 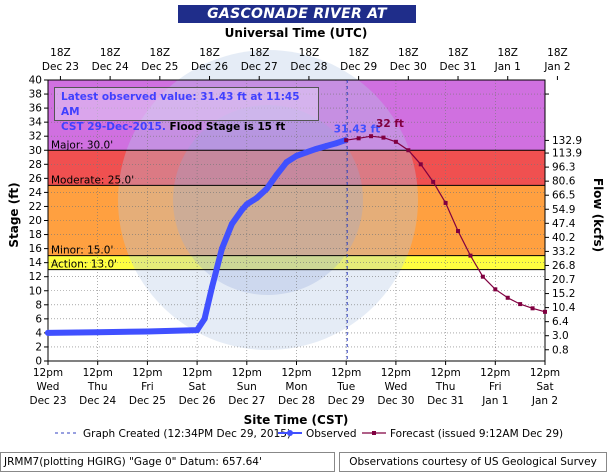 I want to click on top-tick-label-date: Dec 24, so click(x=110, y=67).